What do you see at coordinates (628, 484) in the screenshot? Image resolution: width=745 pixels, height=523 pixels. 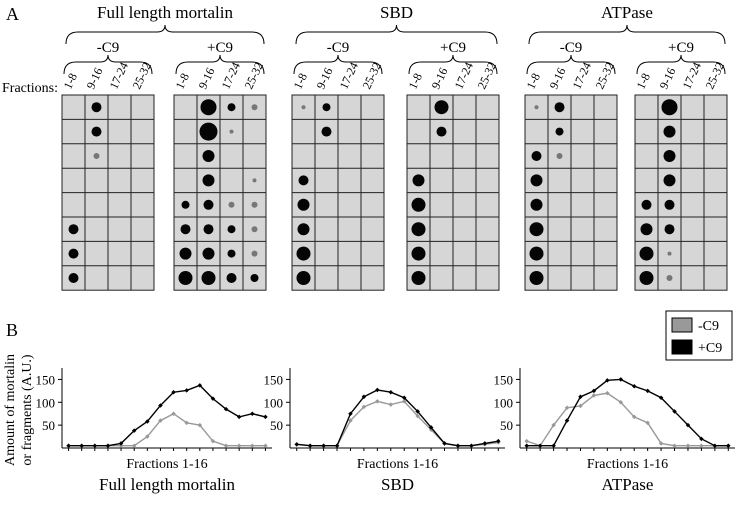 I see `chart-title: ATPase` at bounding box center [628, 484].